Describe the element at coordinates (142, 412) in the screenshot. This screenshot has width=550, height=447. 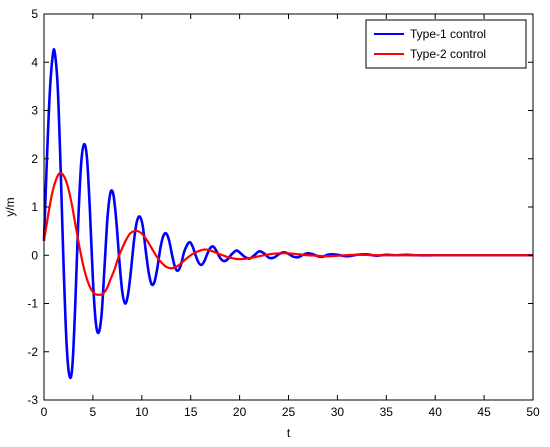
I see `x-tick-label: 10` at that location.